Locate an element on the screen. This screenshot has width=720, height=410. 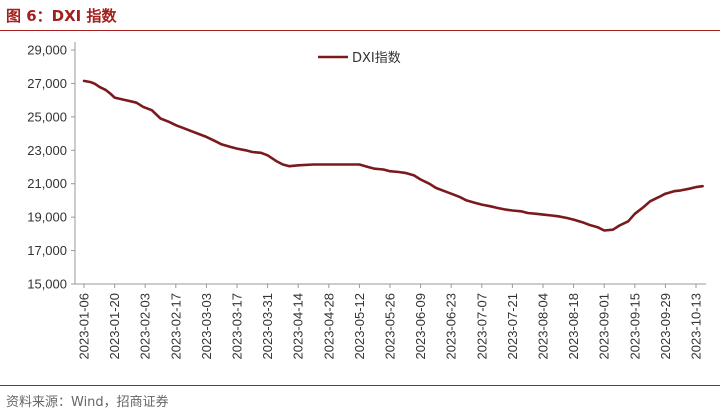
x-tick-label: 2023-06-09 is located at coordinates (420, 326).